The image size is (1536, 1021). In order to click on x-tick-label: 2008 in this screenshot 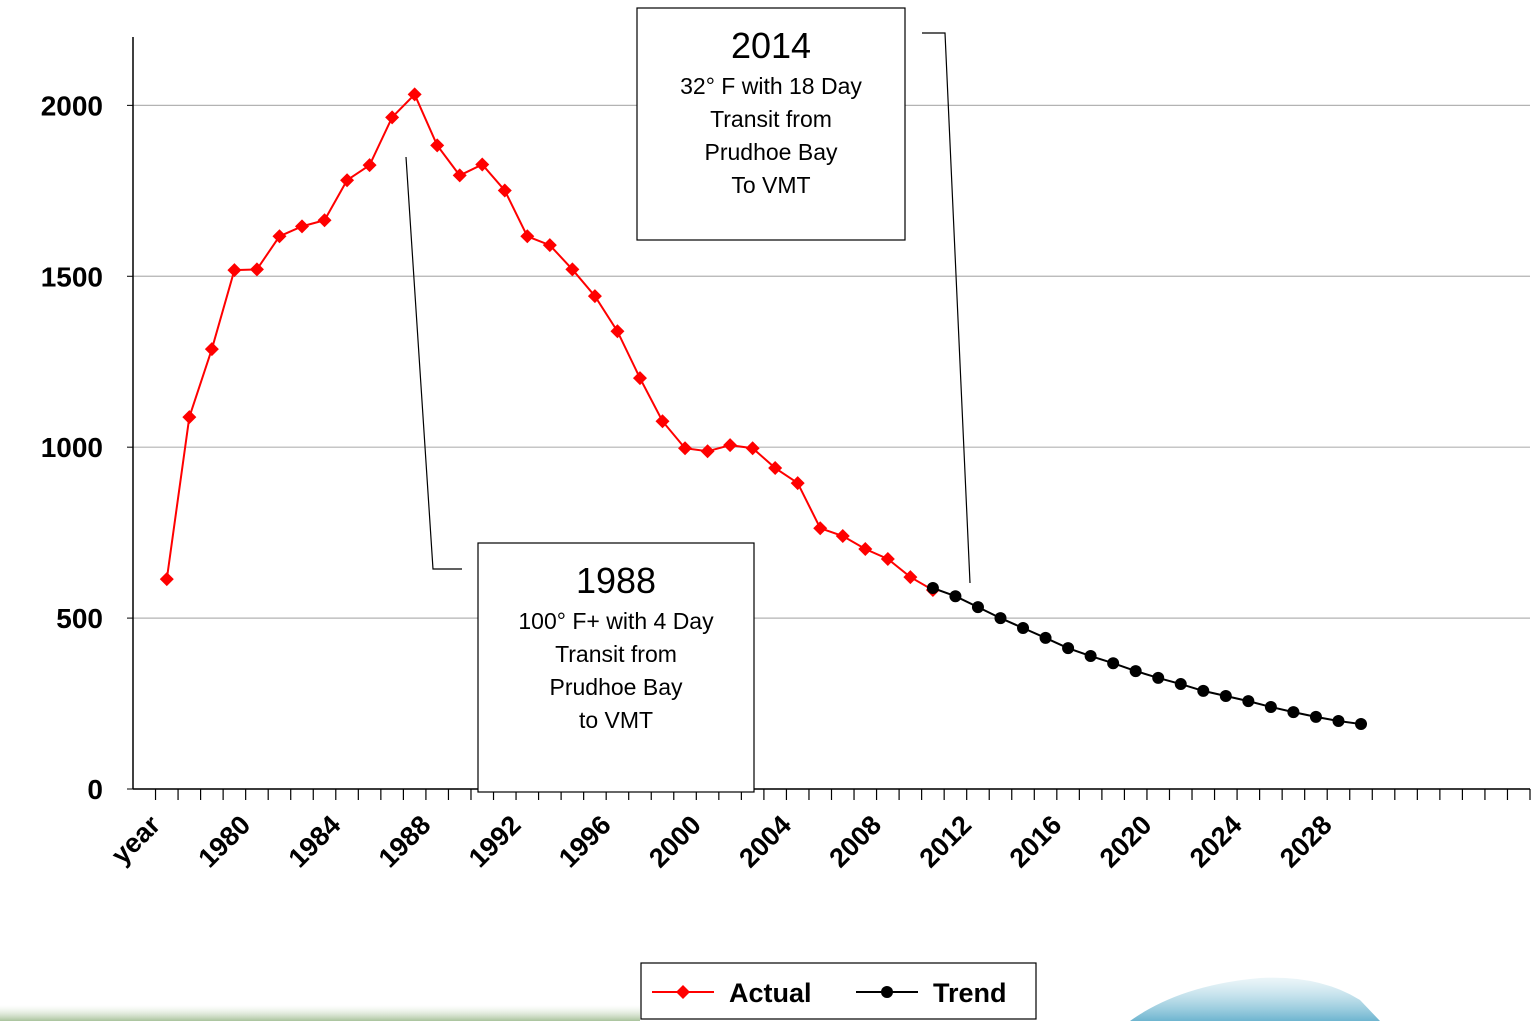, I will do `click(855, 842)`.